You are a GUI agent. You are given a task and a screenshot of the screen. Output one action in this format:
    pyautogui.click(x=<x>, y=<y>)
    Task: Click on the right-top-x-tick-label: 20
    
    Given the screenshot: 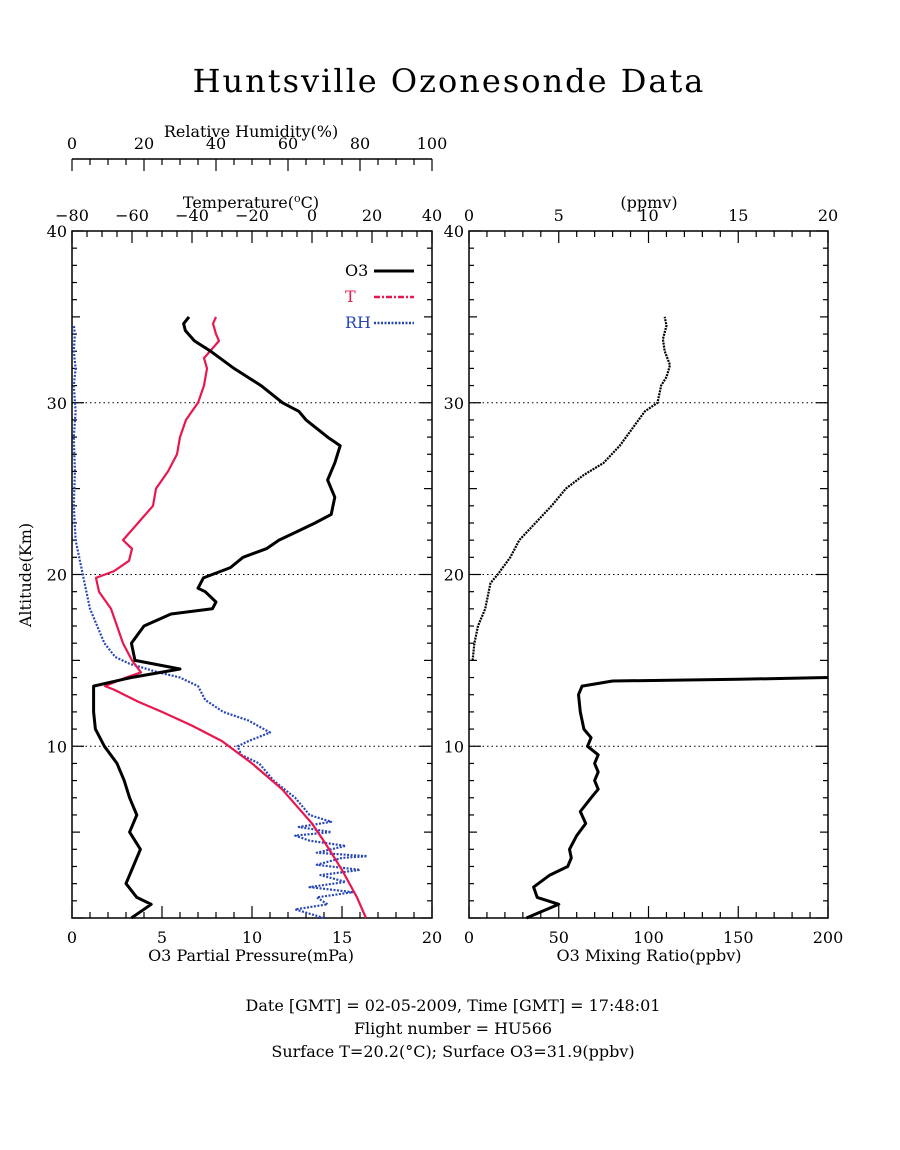 What is the action you would take?
    pyautogui.click(x=828, y=215)
    